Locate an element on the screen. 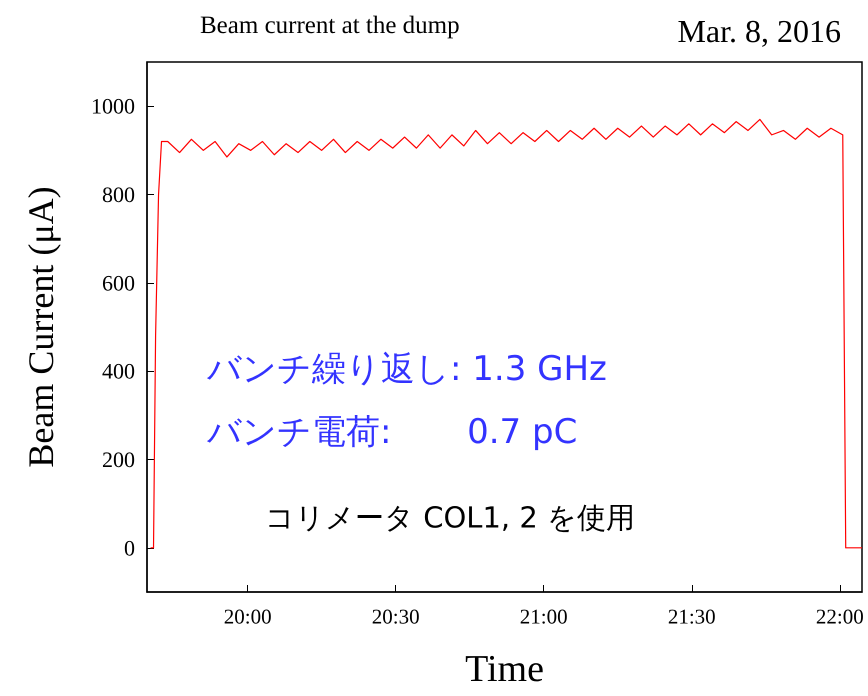 Image resolution: width=868 pixels, height=696 pixels. chart-title: Beam current at the dump is located at coordinates (330, 25).